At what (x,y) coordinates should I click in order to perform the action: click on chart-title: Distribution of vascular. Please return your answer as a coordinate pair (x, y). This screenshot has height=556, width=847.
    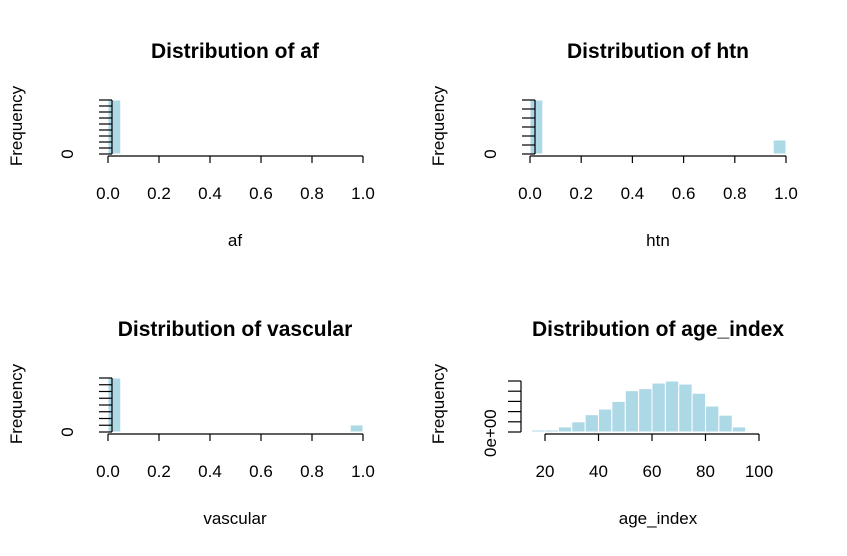
    Looking at the image, I should click on (235, 329).